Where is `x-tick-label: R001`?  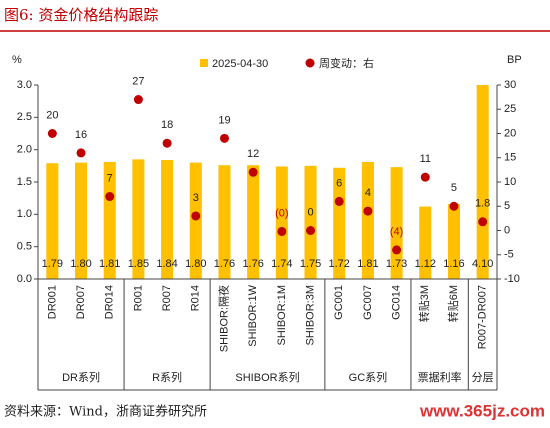 x-tick-label: R001 is located at coordinates (138, 298).